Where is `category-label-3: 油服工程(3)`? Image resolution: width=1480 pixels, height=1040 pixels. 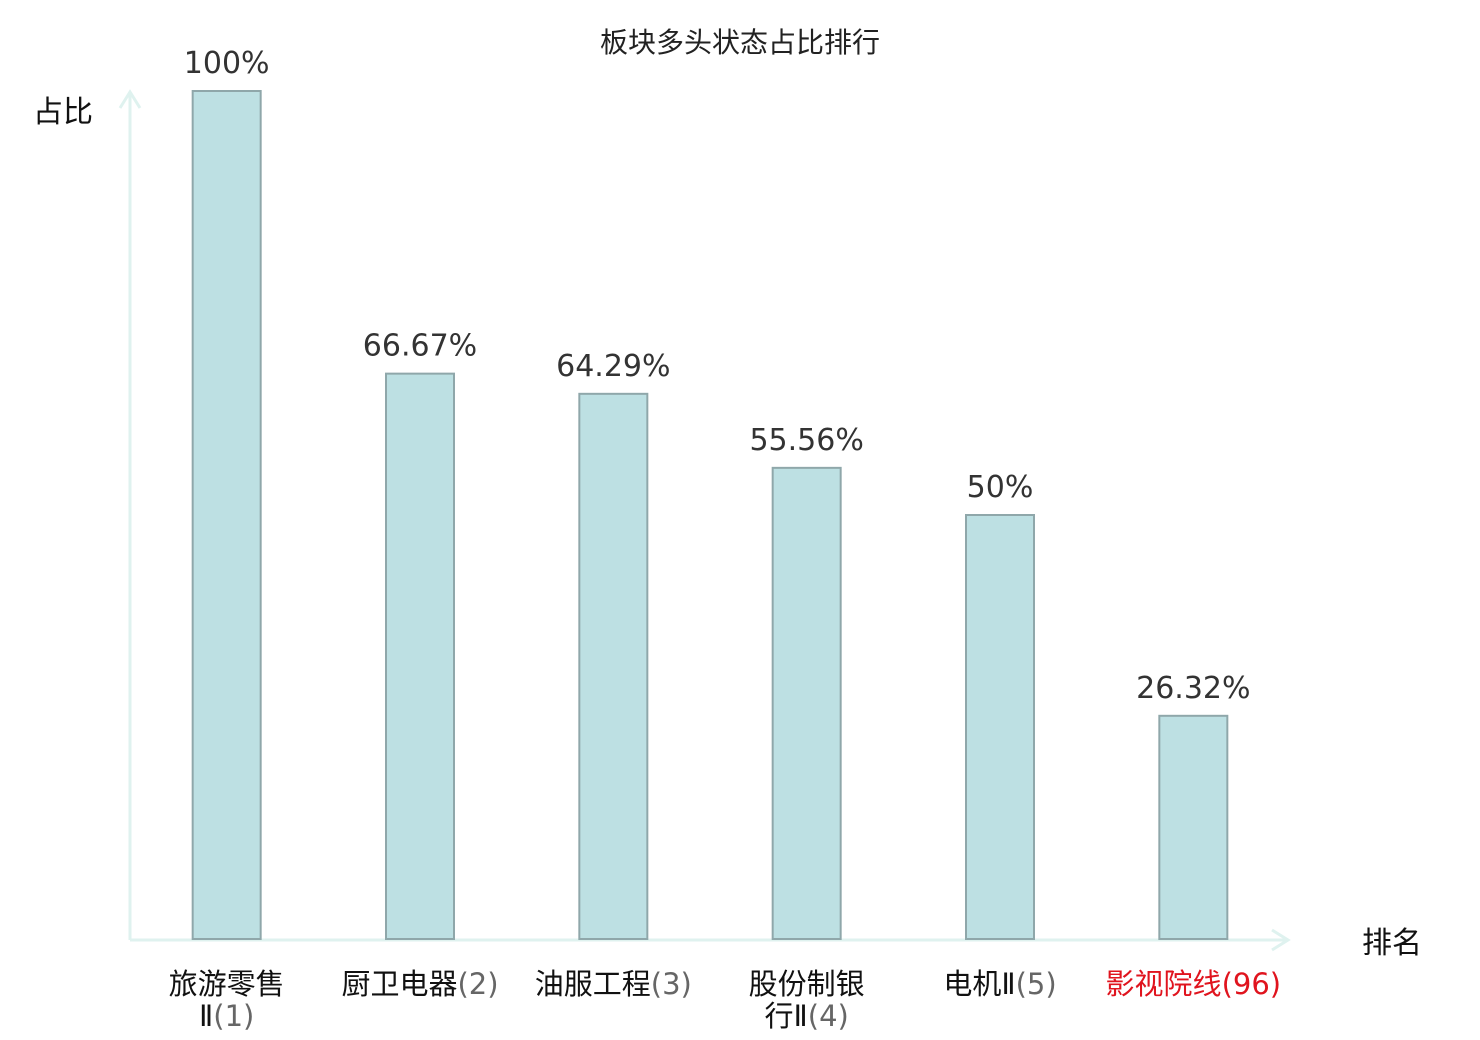 category-label-3: 油服工程(3) is located at coordinates (613, 984).